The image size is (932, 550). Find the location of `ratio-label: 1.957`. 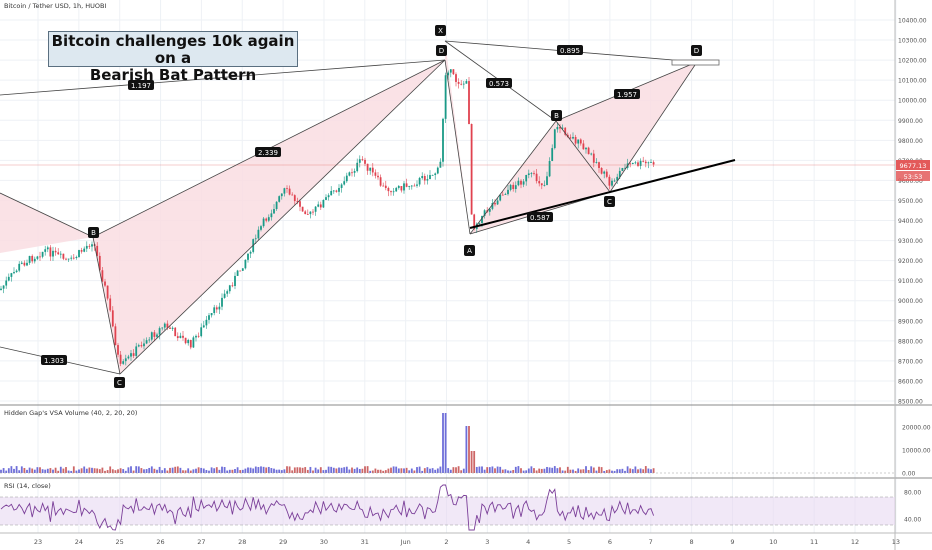

ratio-label: 1.957 is located at coordinates (627, 95).